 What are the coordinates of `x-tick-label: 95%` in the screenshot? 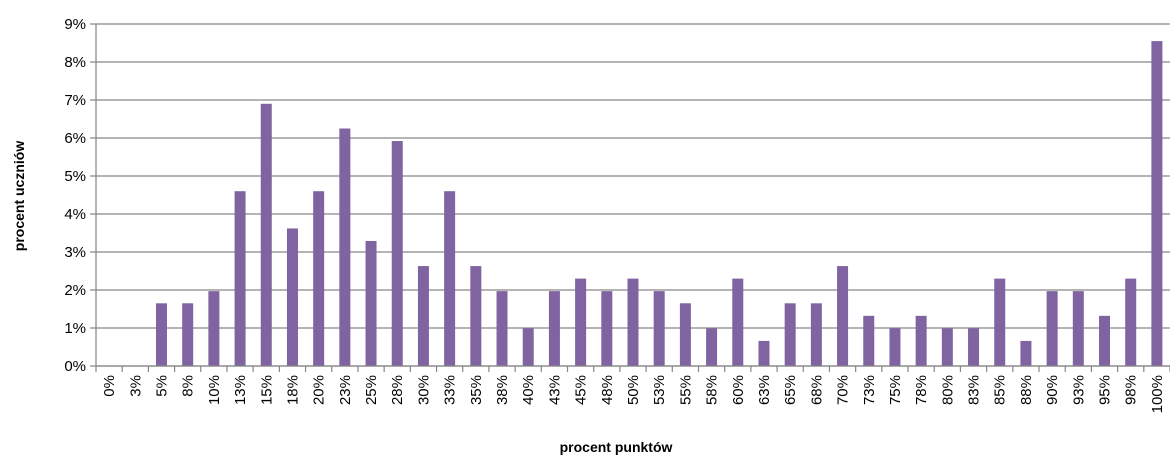 It's located at (1105, 390).